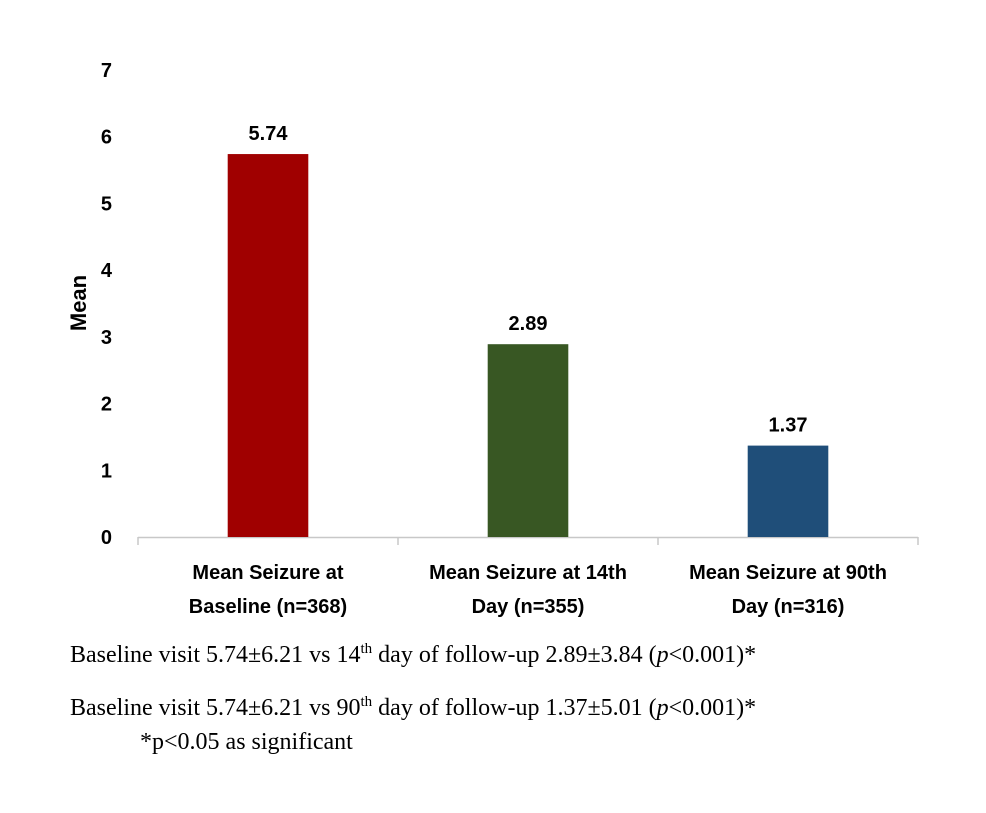 The height and width of the screenshot is (813, 986). What do you see at coordinates (788, 426) in the screenshot?
I see `data-label: 1.37` at bounding box center [788, 426].